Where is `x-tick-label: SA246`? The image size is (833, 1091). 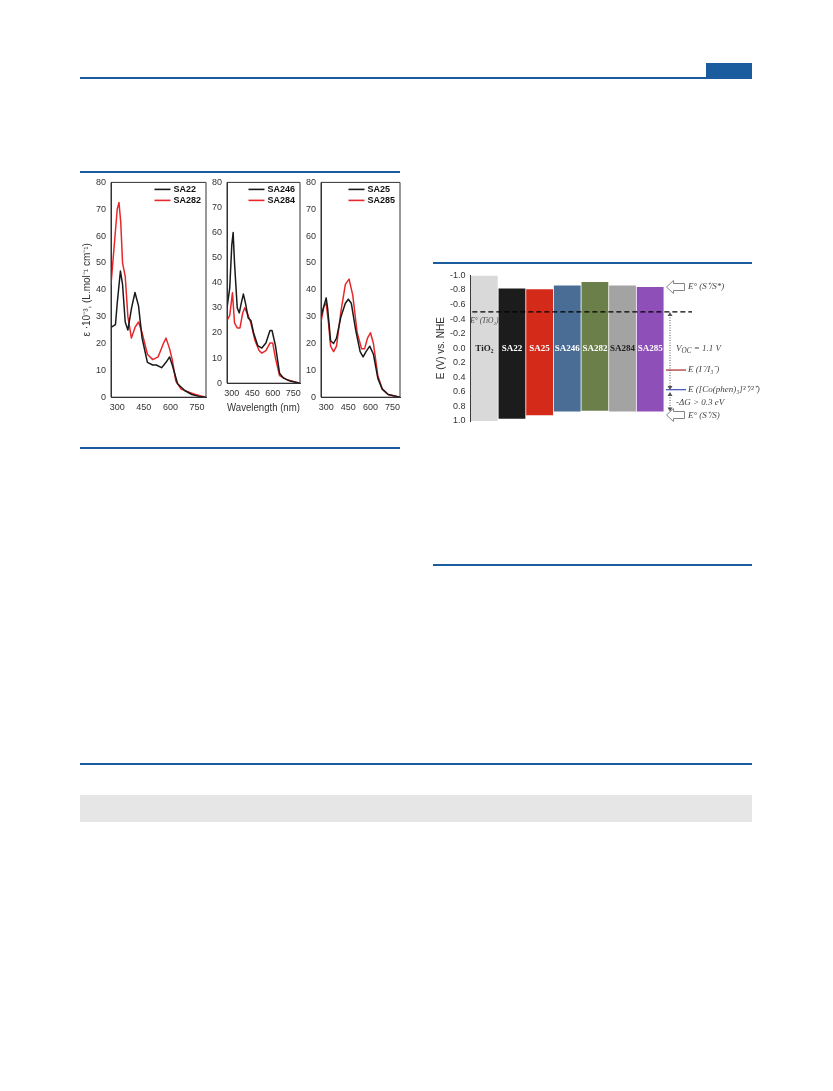
x-tick-label: SA246 is located at coordinates (567, 347).